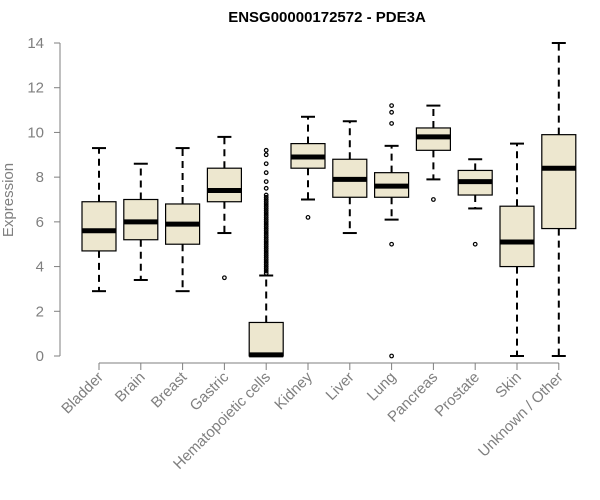  What do you see at coordinates (40, 177) in the screenshot?
I see `y-tick-label: 8` at bounding box center [40, 177].